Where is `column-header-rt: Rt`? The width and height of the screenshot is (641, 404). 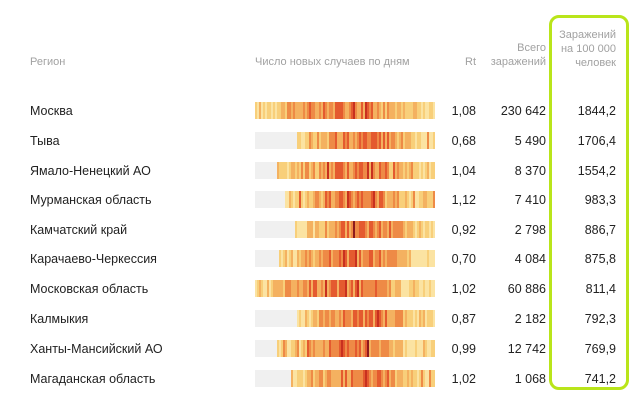
column-header-rt: Rt is located at coordinates (470, 62).